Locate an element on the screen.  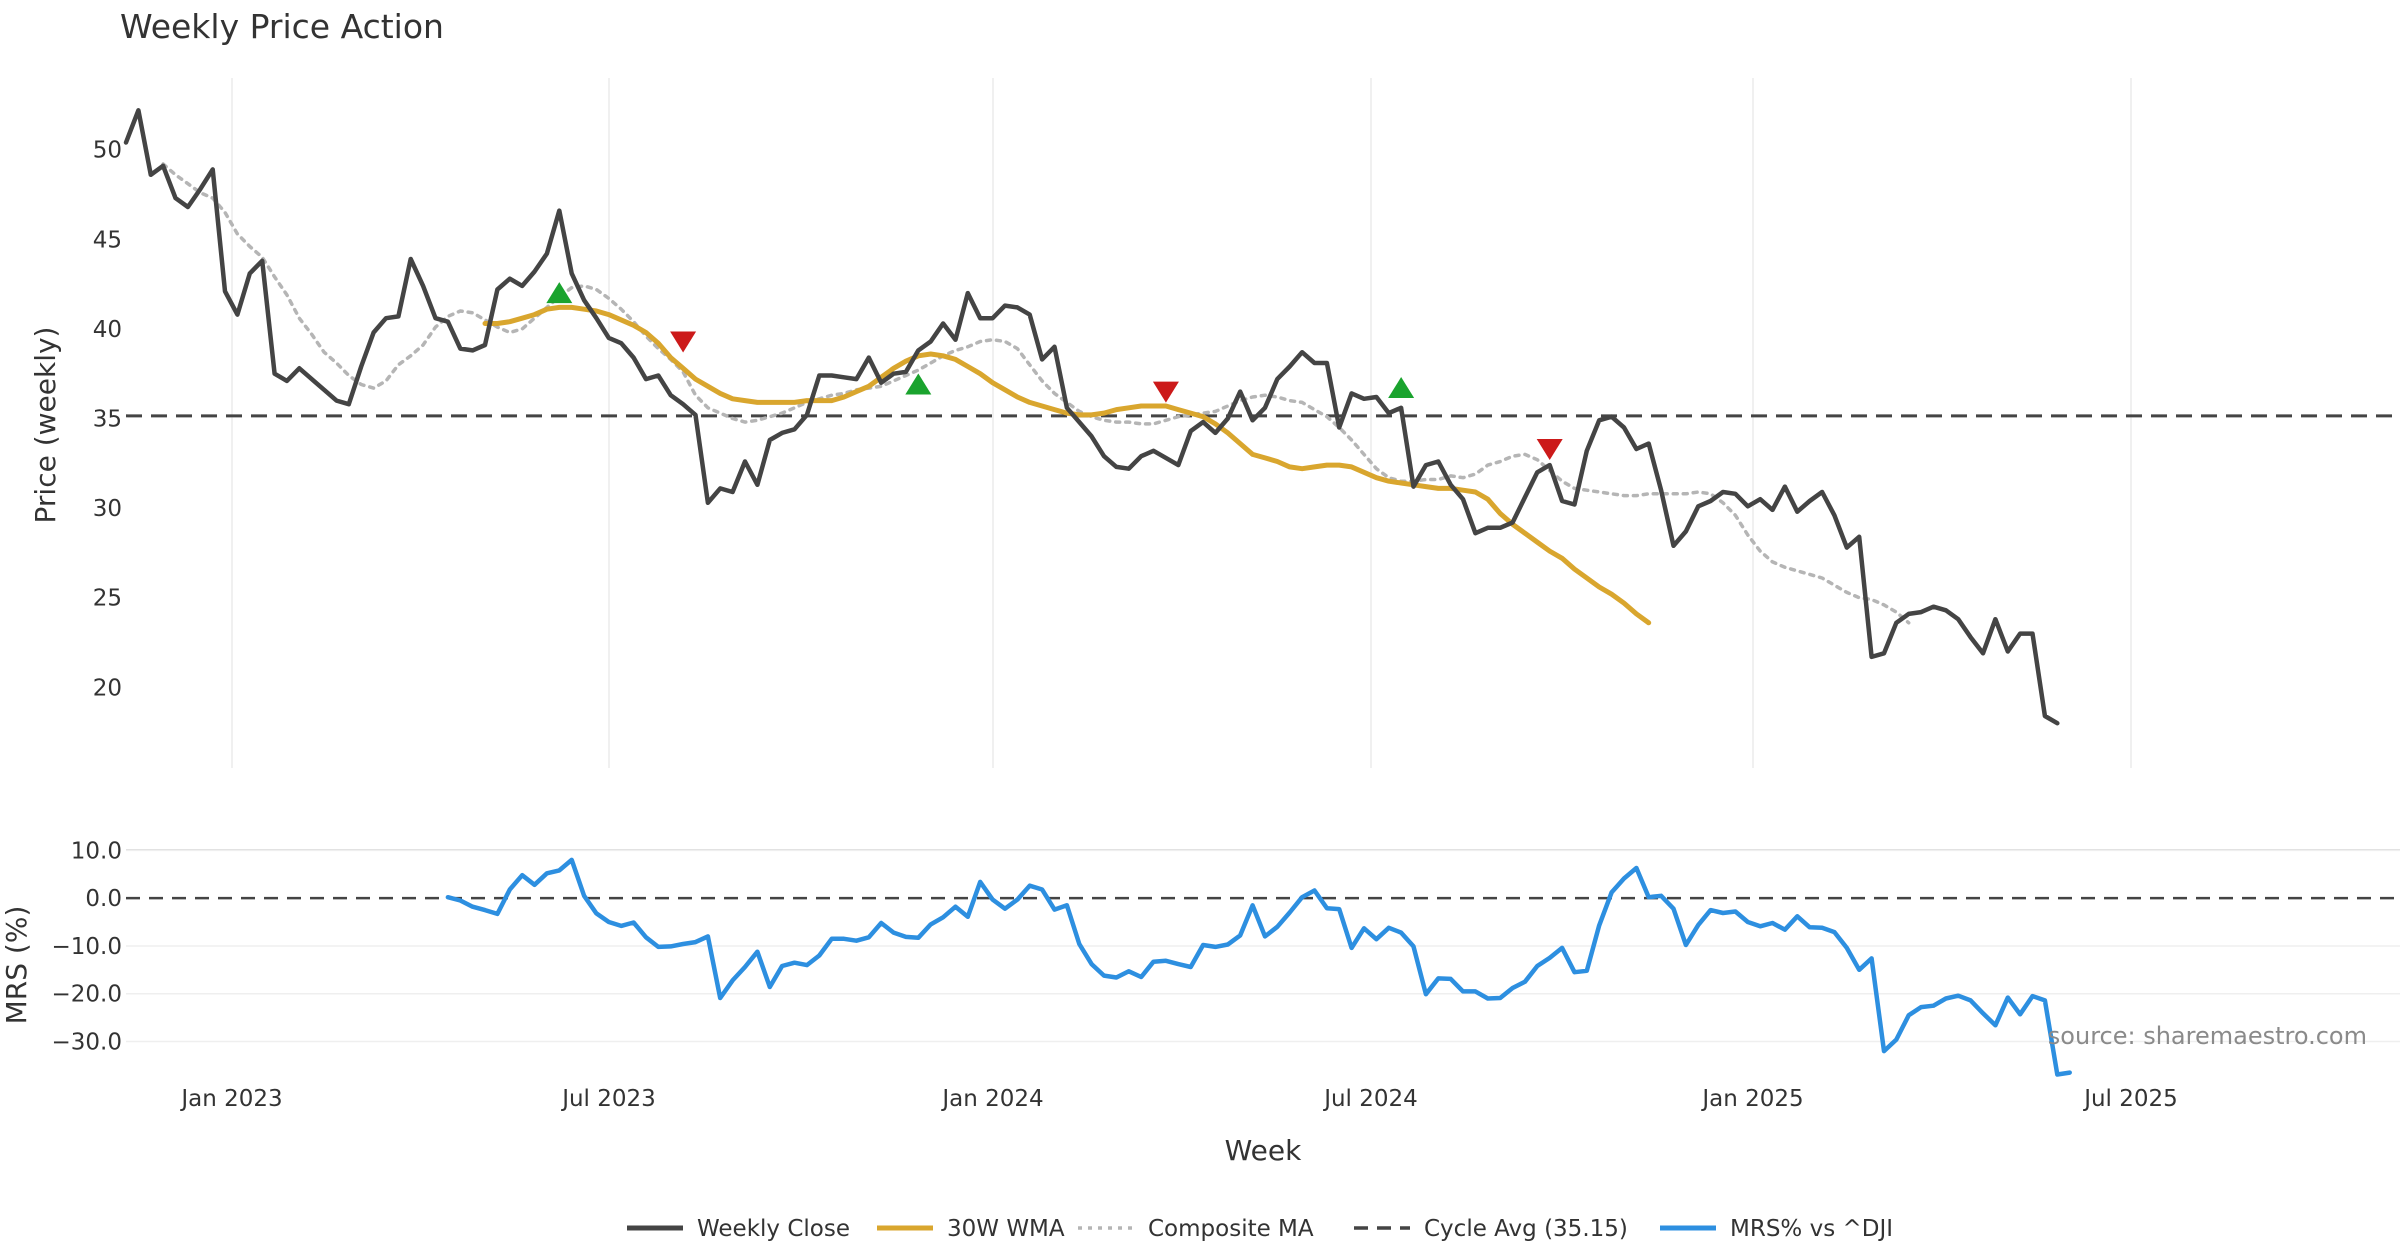
legend-item: Weekly Close is located at coordinates (738, 1229).